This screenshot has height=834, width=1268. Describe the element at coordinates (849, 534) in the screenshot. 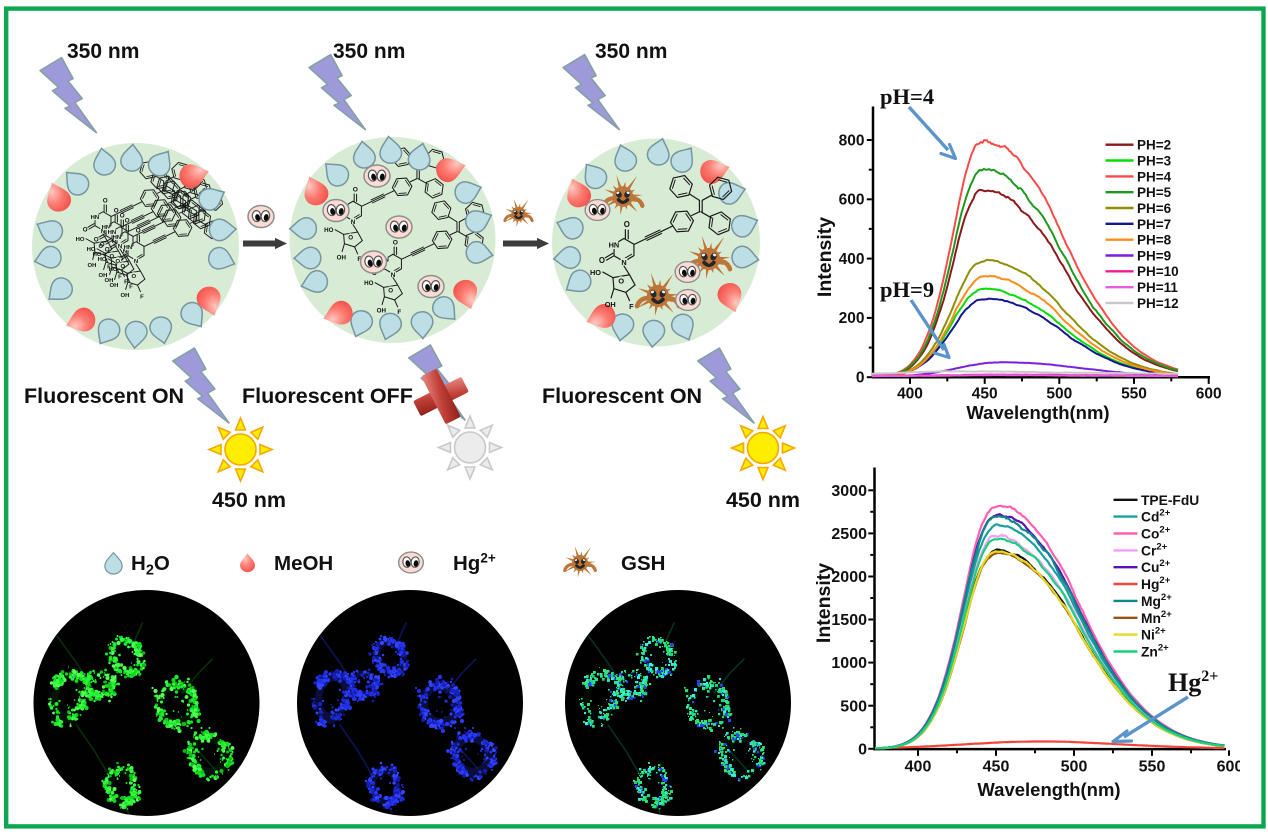

I see `svg-text: 2500` at that location.